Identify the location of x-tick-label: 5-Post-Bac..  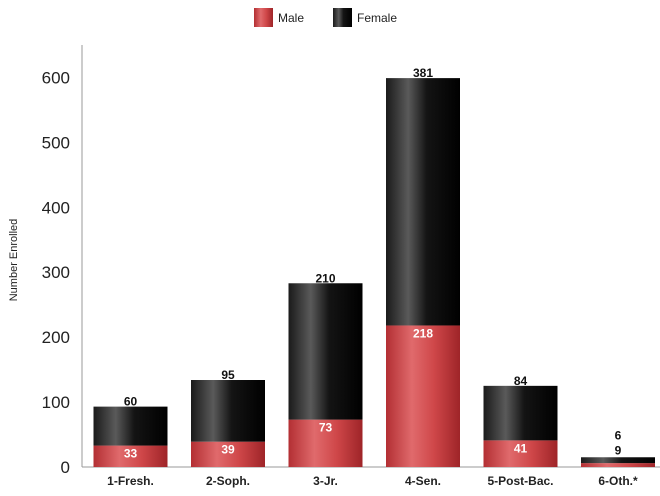
(520, 481).